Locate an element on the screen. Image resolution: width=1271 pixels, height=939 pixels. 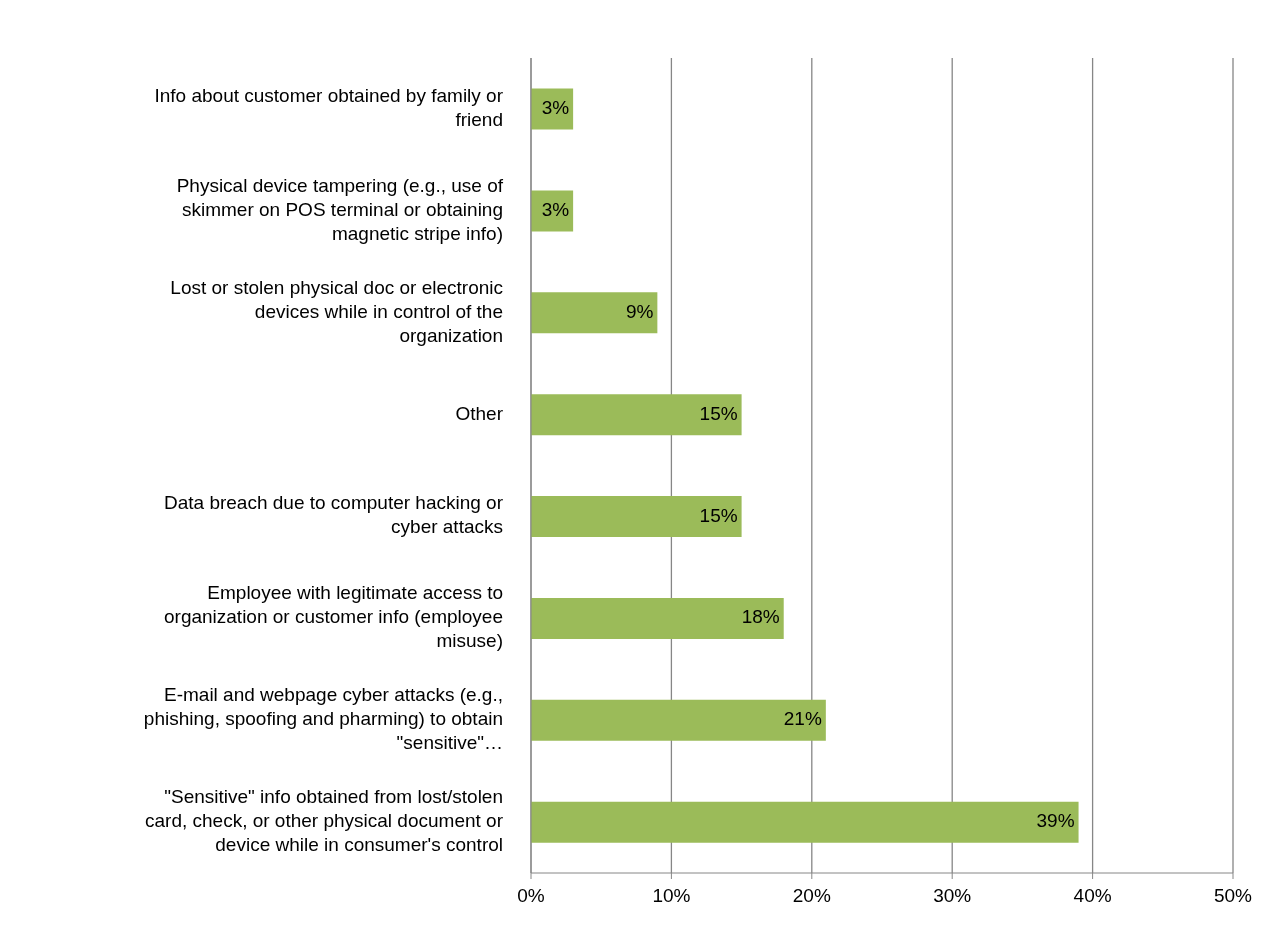
y-tick-label: Lost or stolen physical doc or electronic devices while in control of the organization is located at coordinates (336, 311).